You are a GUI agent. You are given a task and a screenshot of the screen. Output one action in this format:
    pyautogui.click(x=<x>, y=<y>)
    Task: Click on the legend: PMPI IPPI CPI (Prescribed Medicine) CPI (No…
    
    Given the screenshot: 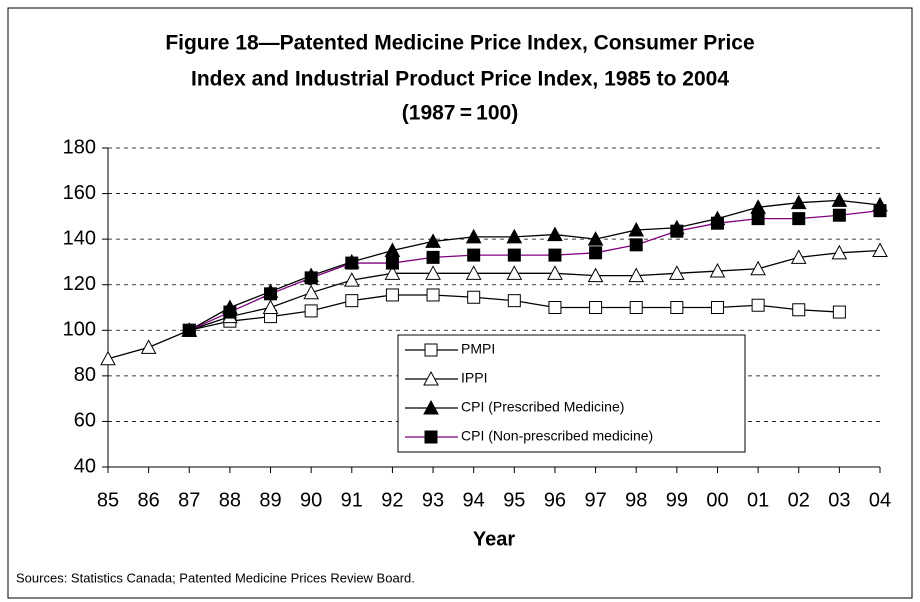 What is the action you would take?
    pyautogui.click(x=571, y=393)
    